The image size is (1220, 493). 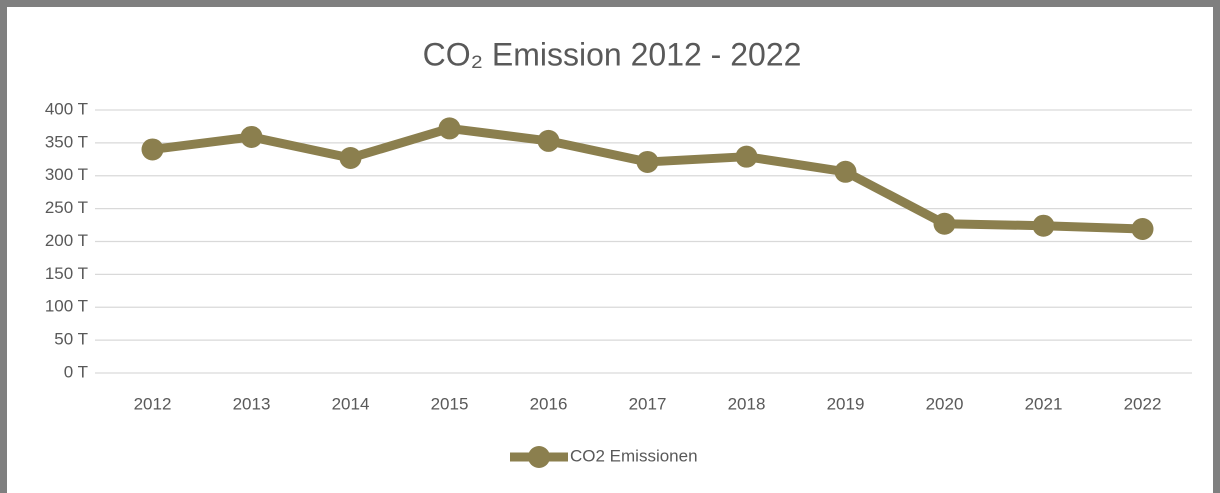 I want to click on y-tick-label: 150 T, so click(x=66, y=273).